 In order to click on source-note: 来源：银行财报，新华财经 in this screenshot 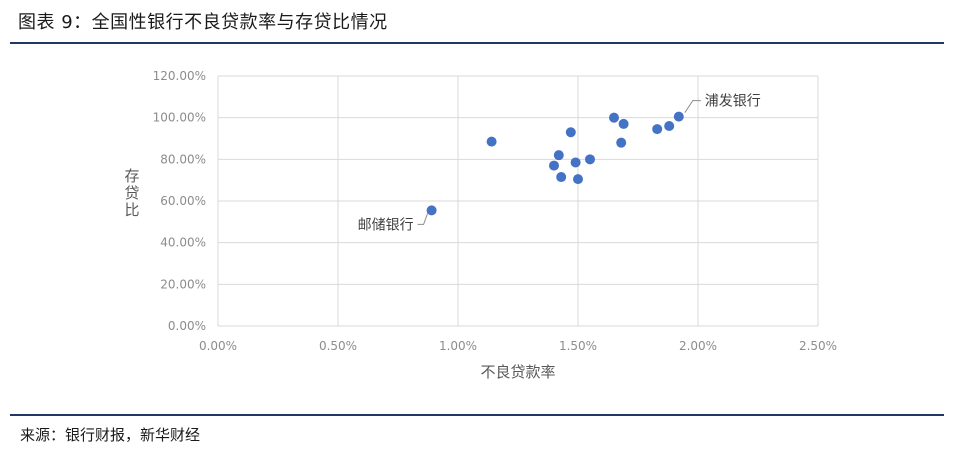, I will do `click(110, 434)`.